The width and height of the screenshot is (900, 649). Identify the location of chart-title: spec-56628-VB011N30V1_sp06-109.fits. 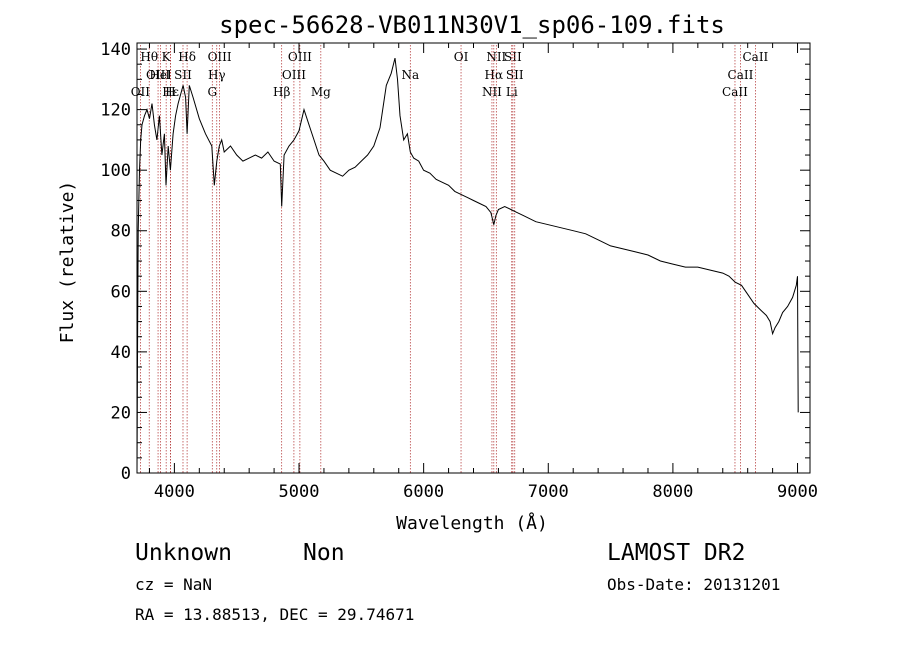
(472, 25).